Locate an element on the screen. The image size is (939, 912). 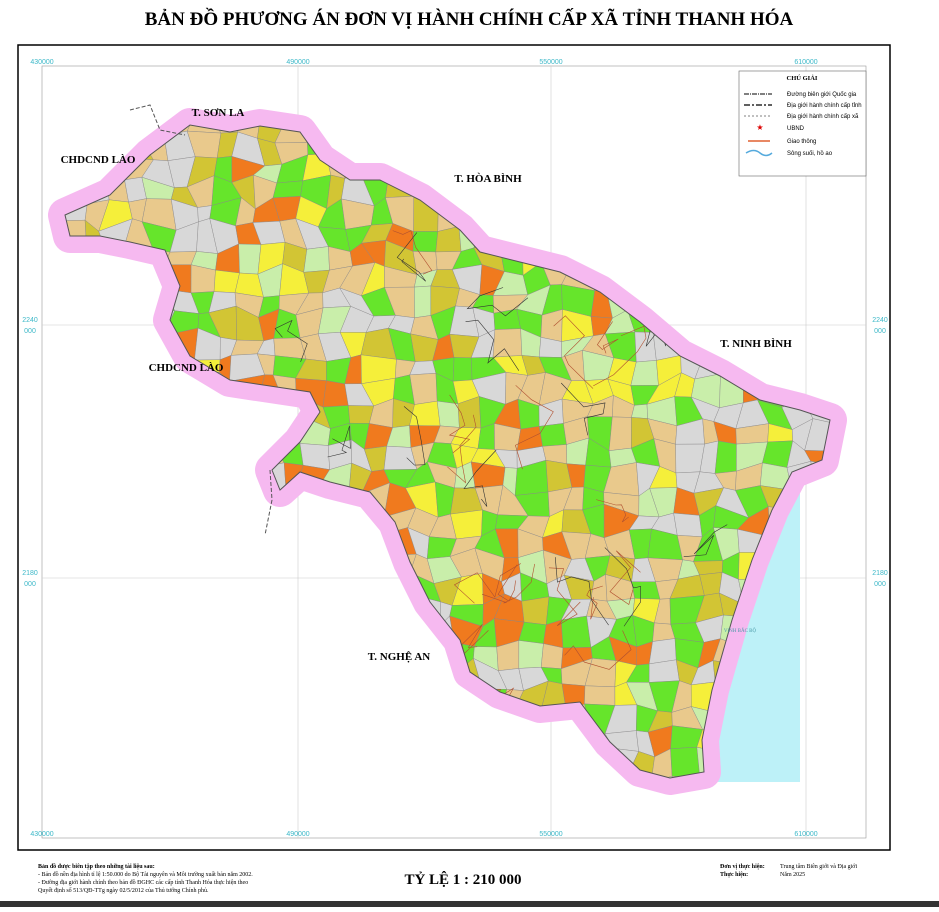
legend-item: Đường biên giới Quốc gia is located at coordinates (822, 95).